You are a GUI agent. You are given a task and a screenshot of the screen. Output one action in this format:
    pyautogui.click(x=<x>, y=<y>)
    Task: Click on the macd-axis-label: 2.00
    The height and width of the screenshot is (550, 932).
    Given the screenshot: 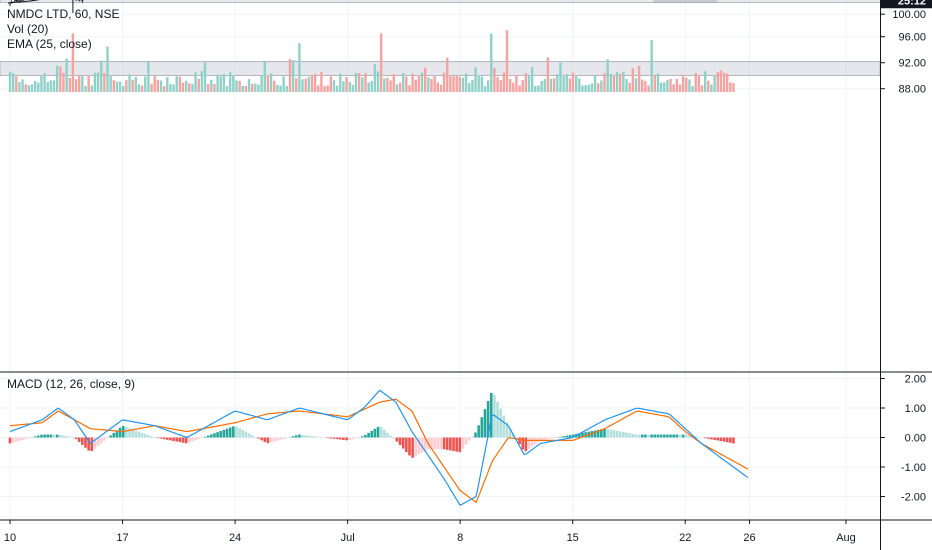 What is the action you would take?
    pyautogui.click(x=915, y=380)
    